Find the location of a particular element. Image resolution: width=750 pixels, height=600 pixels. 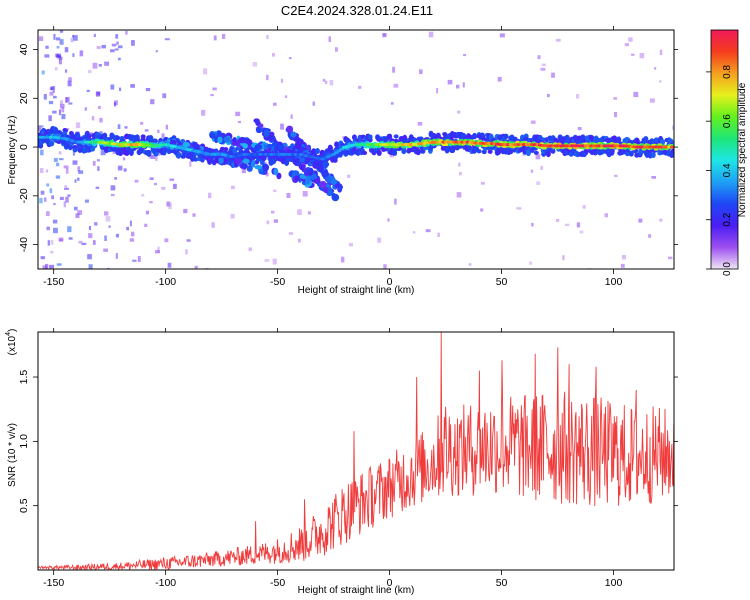

x-tick-label: 100 is located at coordinates (614, 282).